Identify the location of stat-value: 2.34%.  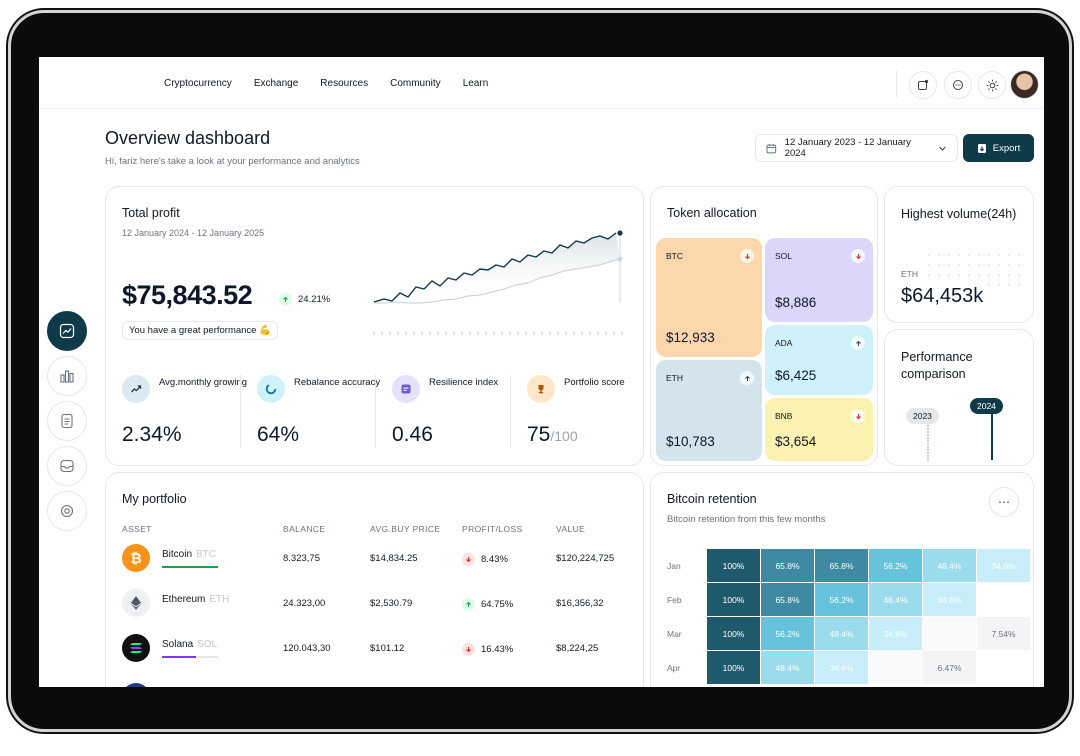
(152, 434).